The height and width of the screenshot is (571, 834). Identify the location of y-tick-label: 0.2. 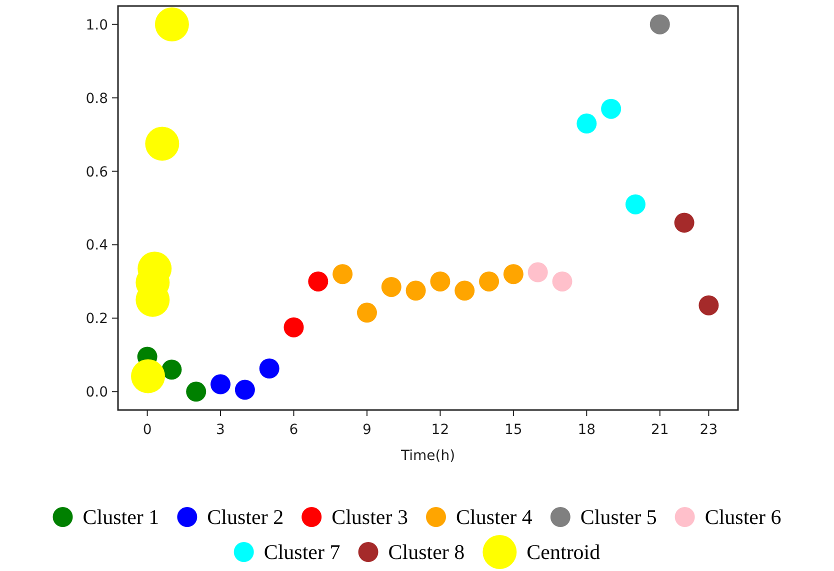
(97, 319).